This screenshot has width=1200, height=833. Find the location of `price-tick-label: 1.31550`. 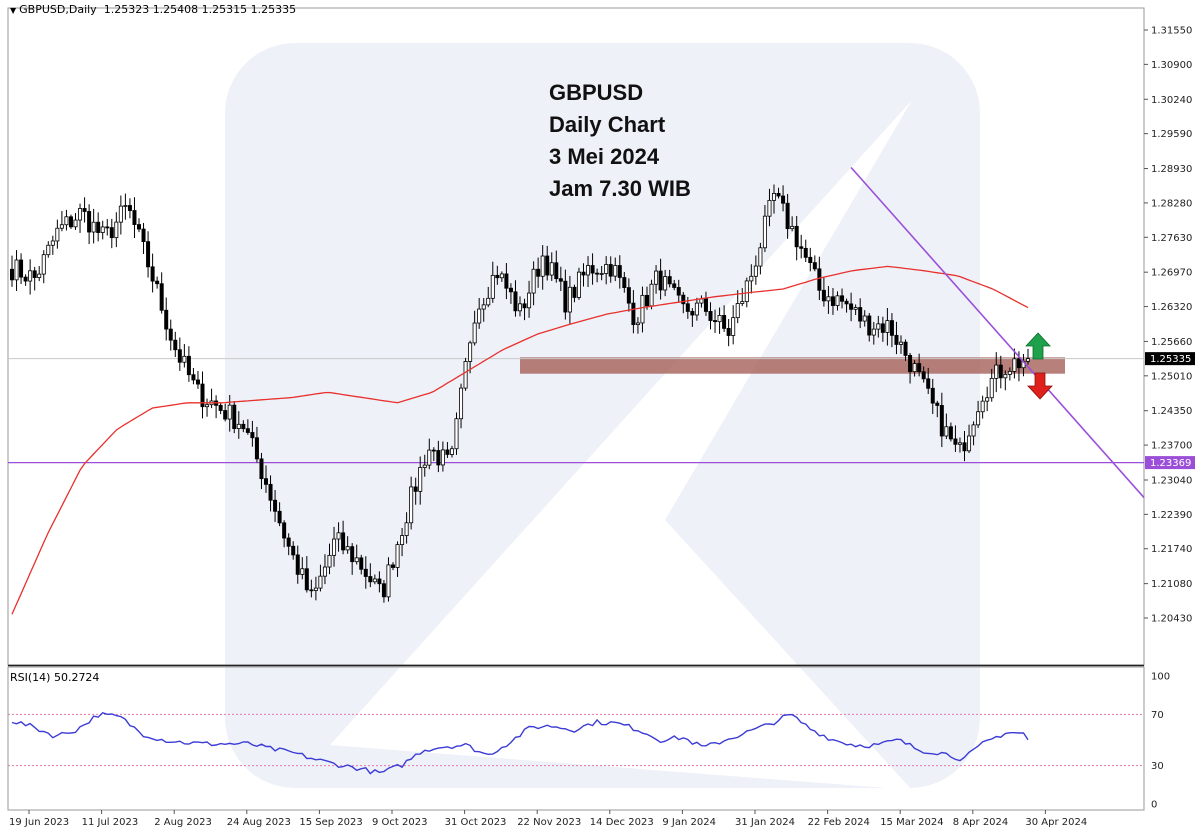

price-tick-label: 1.31550 is located at coordinates (1171, 31).